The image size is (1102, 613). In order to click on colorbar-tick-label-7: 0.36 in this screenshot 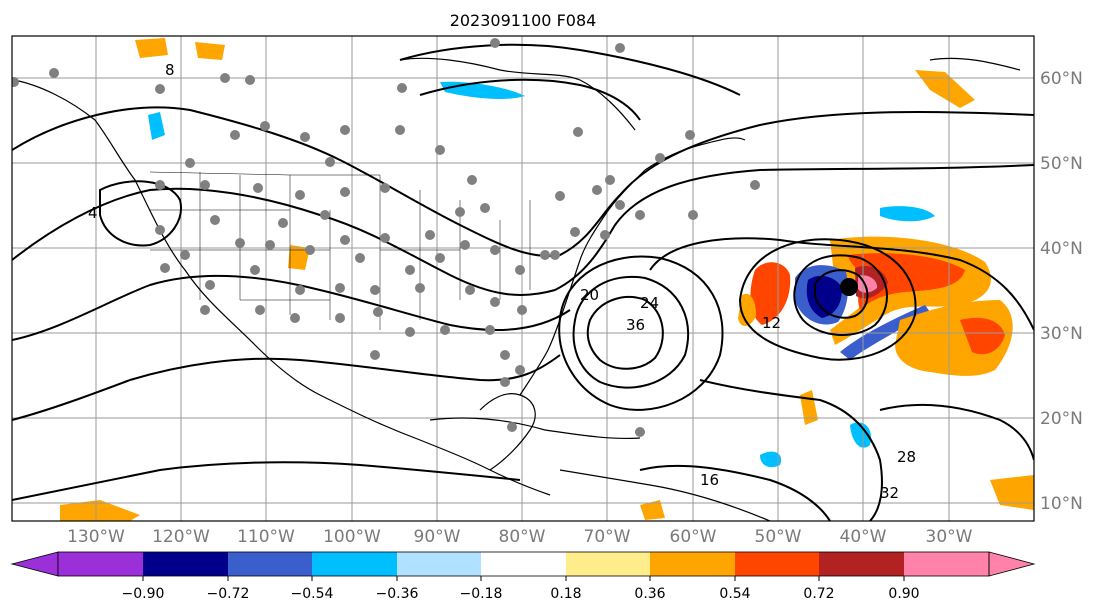, I will do `click(649, 594)`.